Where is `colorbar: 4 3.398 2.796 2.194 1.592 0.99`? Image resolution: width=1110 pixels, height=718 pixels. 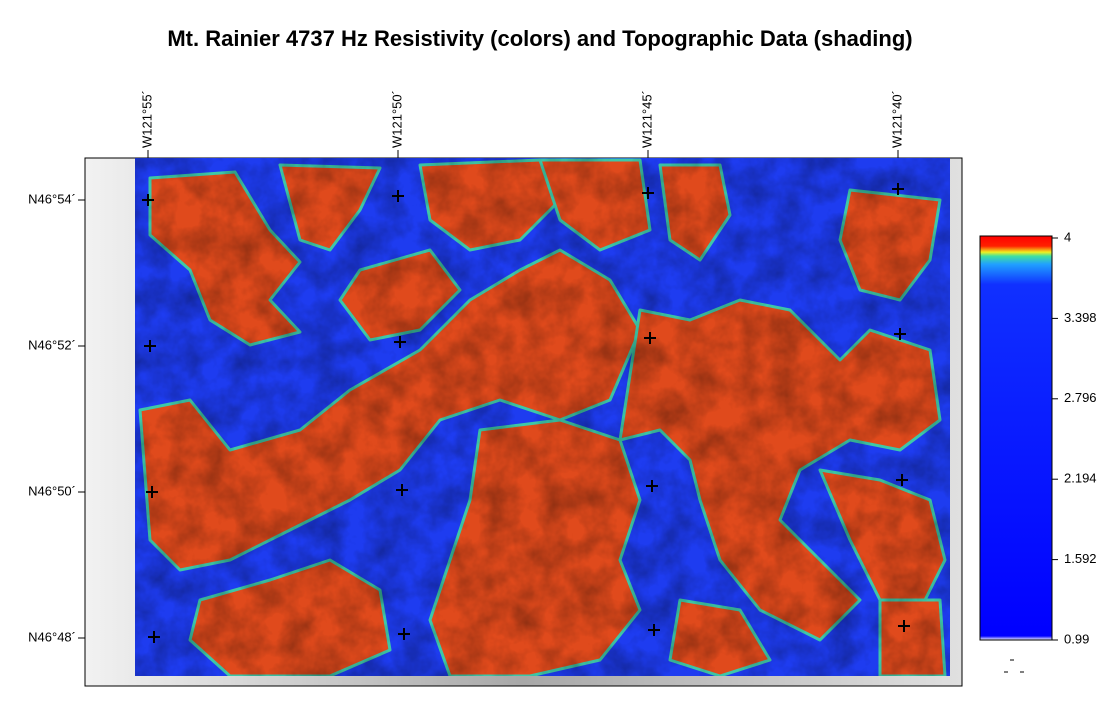
colorbar: 4 3.398 2.796 2.194 1.592 0.99 is located at coordinates (1038, 451).